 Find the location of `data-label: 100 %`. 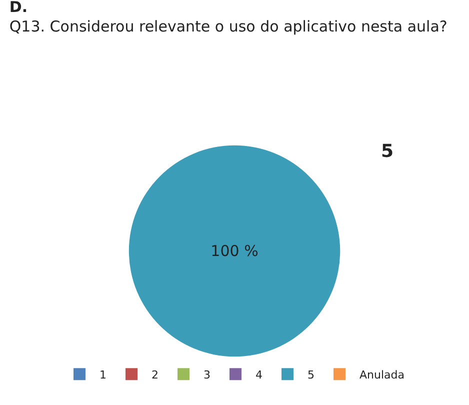

data-label: 100 % is located at coordinates (234, 251).